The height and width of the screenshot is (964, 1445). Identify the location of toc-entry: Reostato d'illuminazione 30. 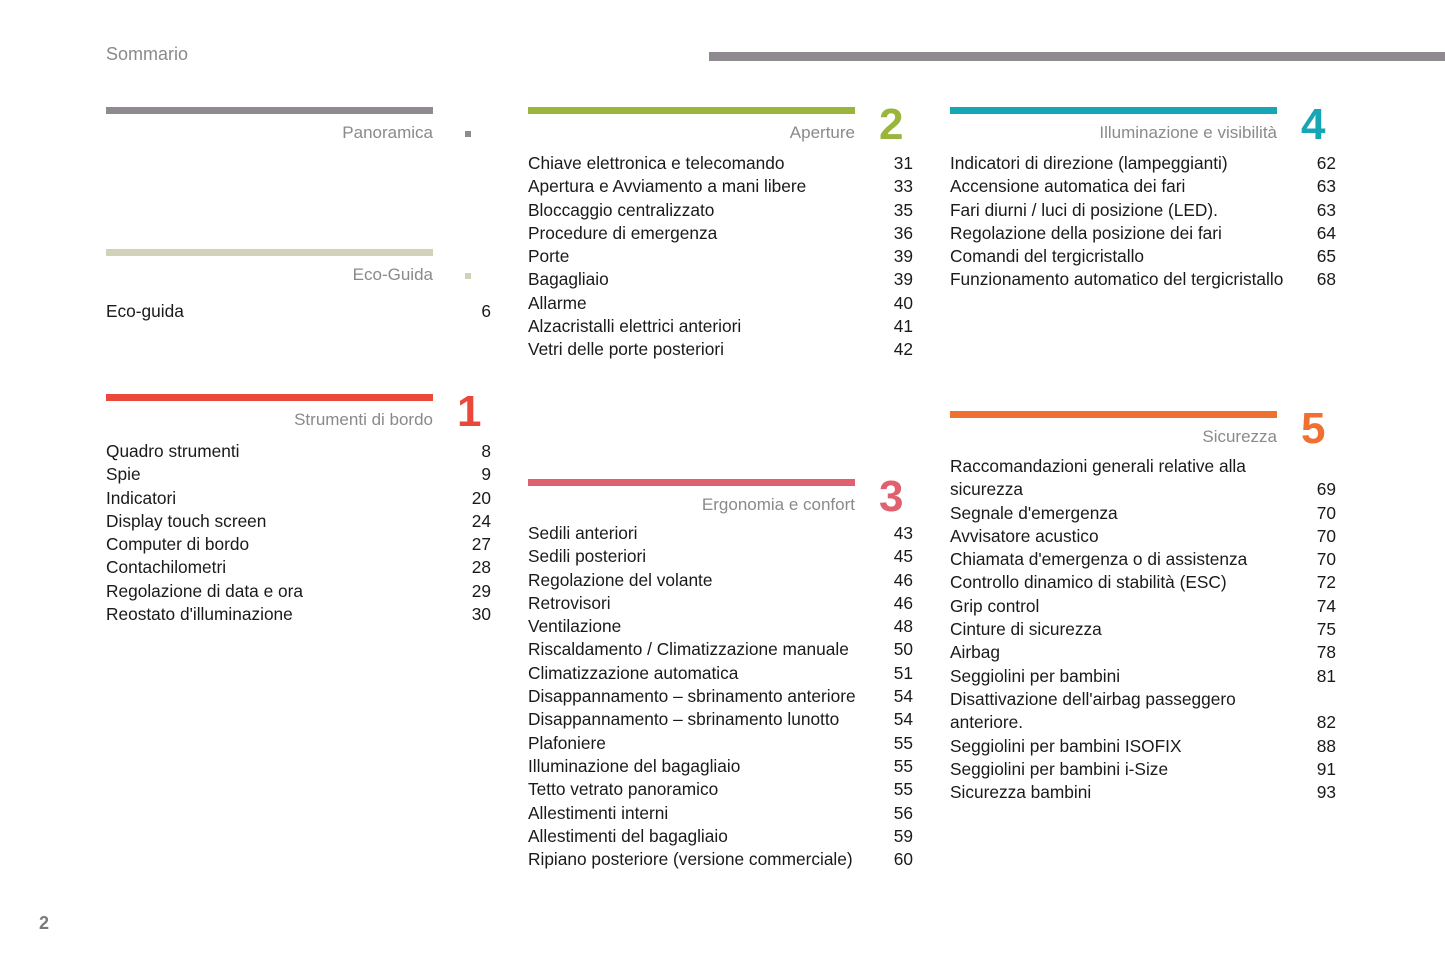
(298, 614).